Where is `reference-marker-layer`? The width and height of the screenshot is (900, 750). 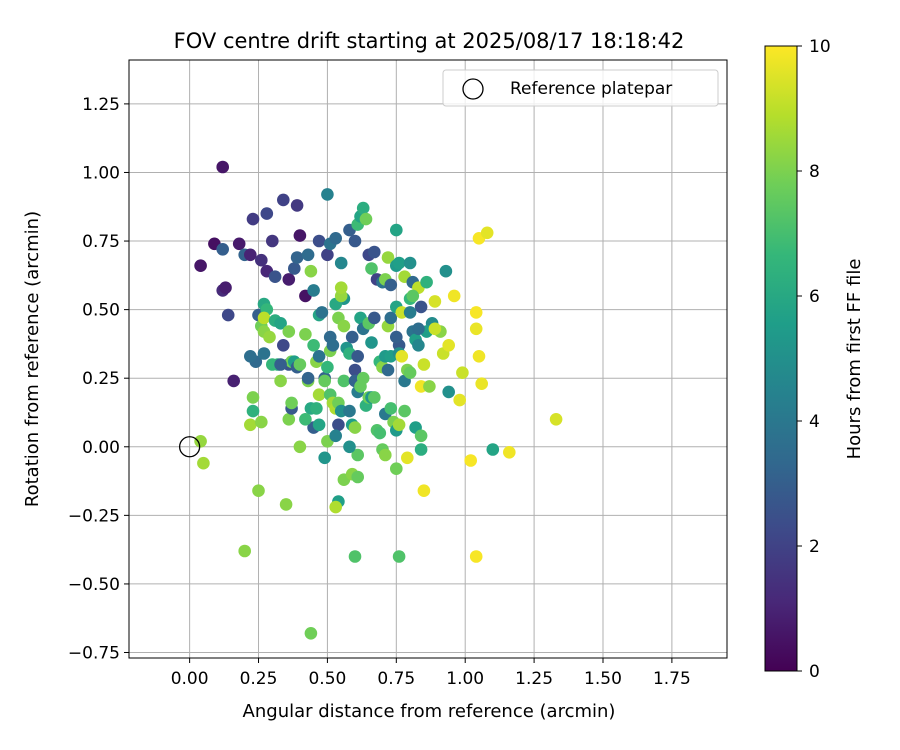 reference-marker-layer is located at coordinates (189, 447).